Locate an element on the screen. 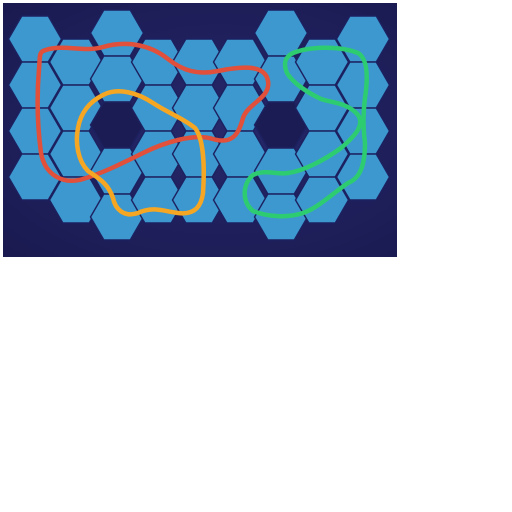 The height and width of the screenshot is (512, 512). green-loop is located at coordinates (305, 132).